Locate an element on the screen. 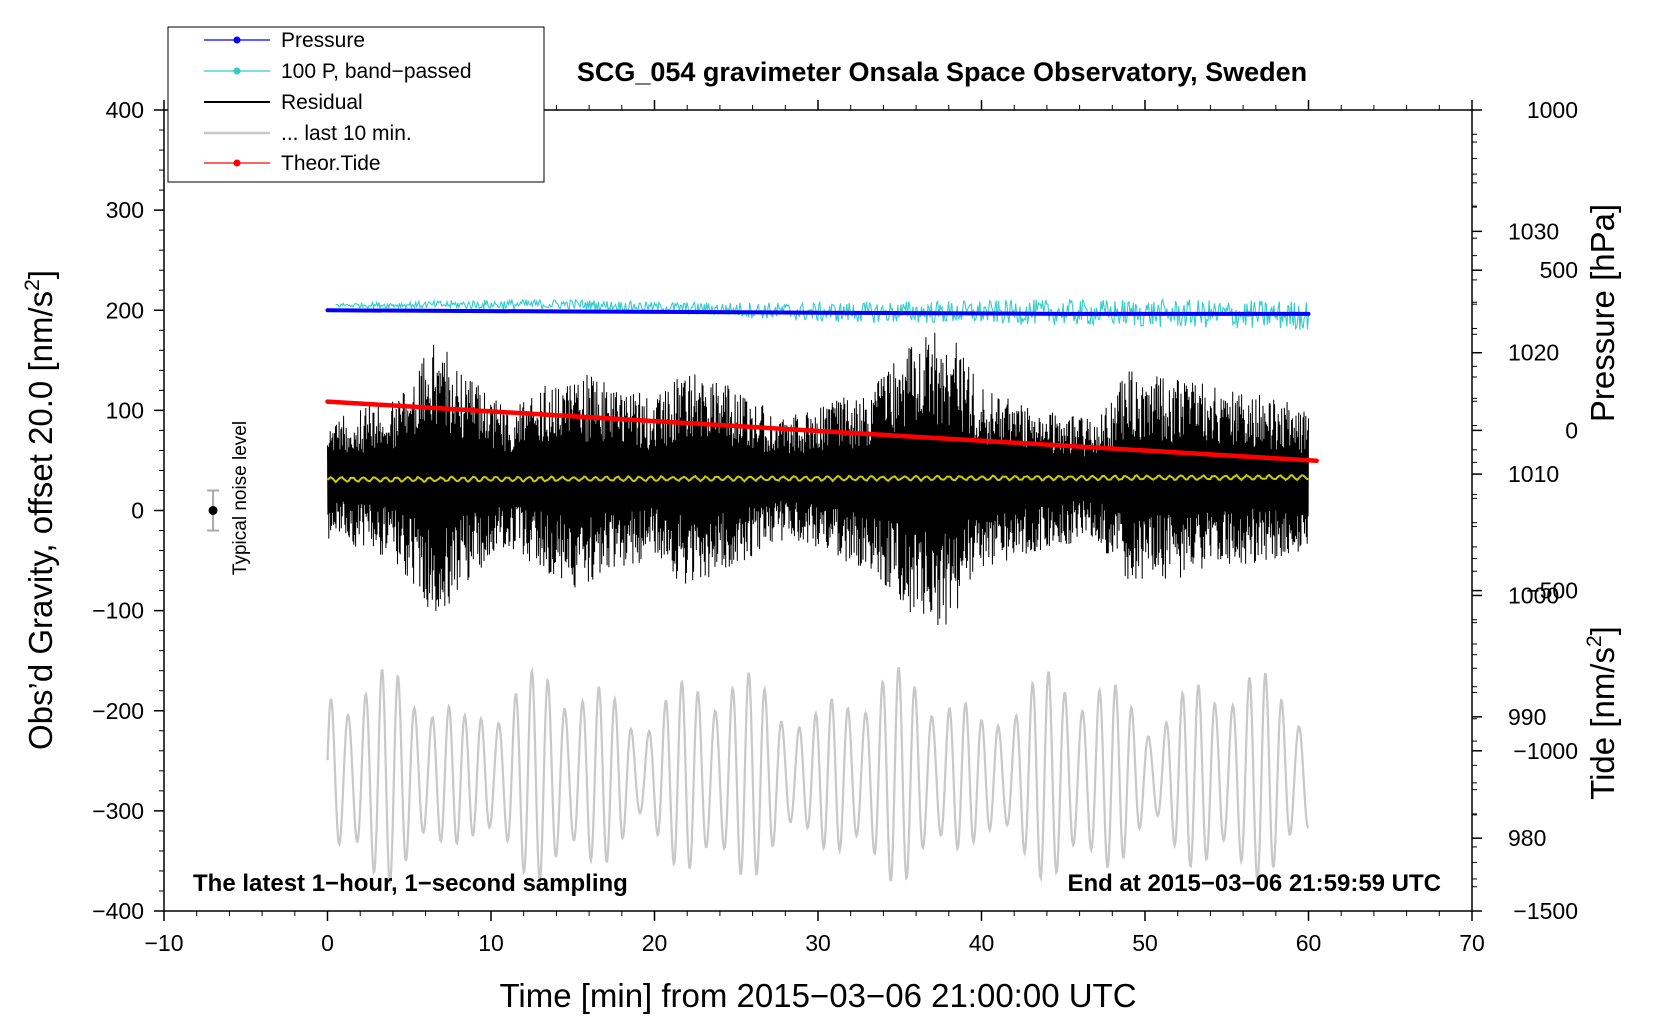 Image resolution: width=1660 pixels, height=1020 pixels. y-tick-label: 0 is located at coordinates (137, 511).